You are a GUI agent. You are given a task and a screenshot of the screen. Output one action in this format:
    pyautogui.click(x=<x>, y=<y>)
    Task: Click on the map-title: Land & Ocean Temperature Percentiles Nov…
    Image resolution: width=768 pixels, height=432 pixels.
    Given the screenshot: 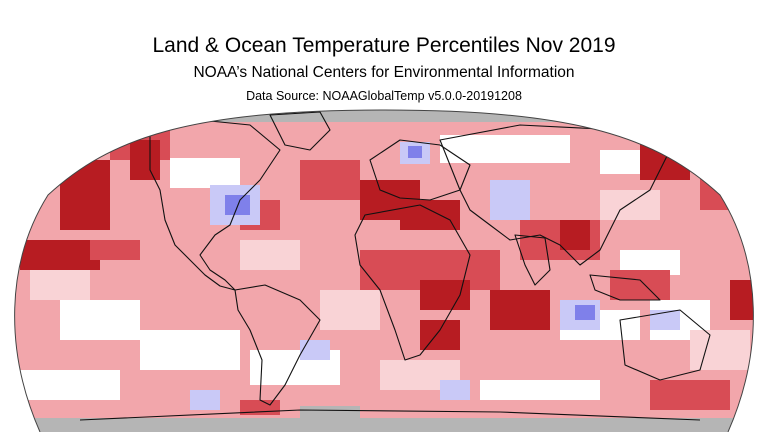 What is the action you would take?
    pyautogui.click(x=384, y=45)
    